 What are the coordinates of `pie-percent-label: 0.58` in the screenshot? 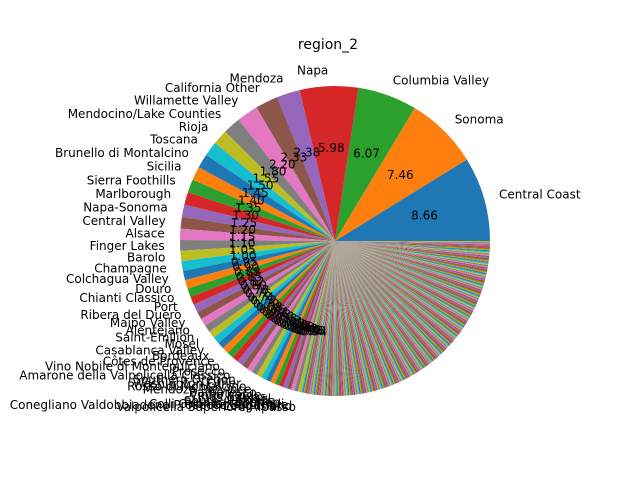 It's located at (283, 319).